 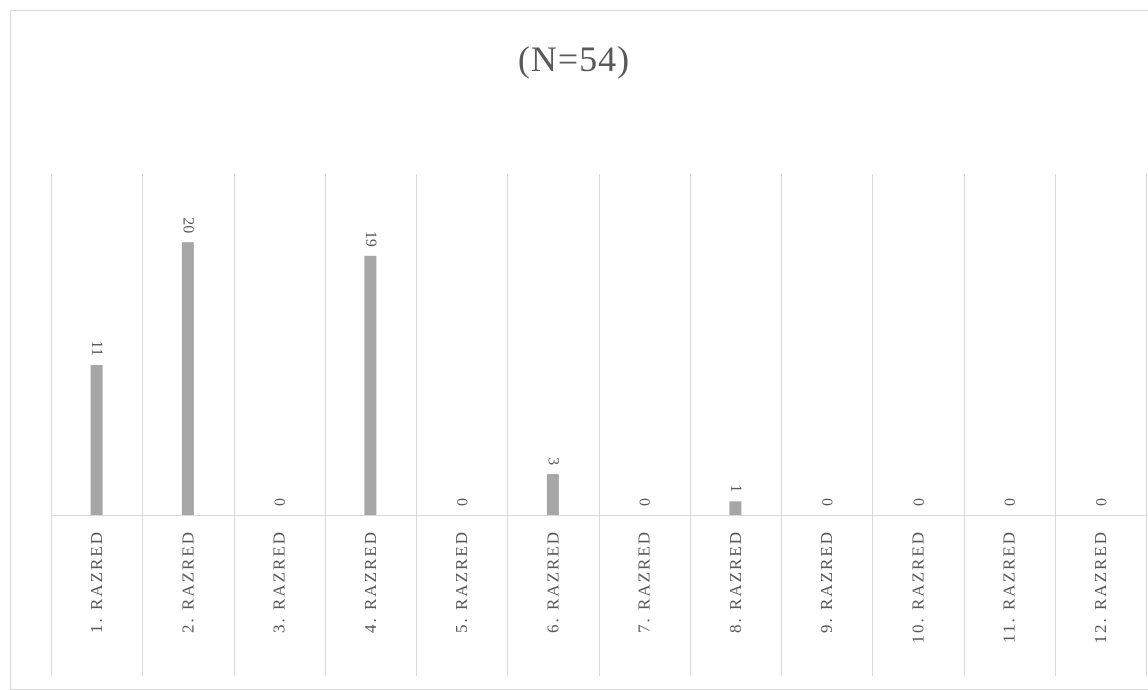 I want to click on x-tick-label: 1. RAZRED, so click(x=96, y=581).